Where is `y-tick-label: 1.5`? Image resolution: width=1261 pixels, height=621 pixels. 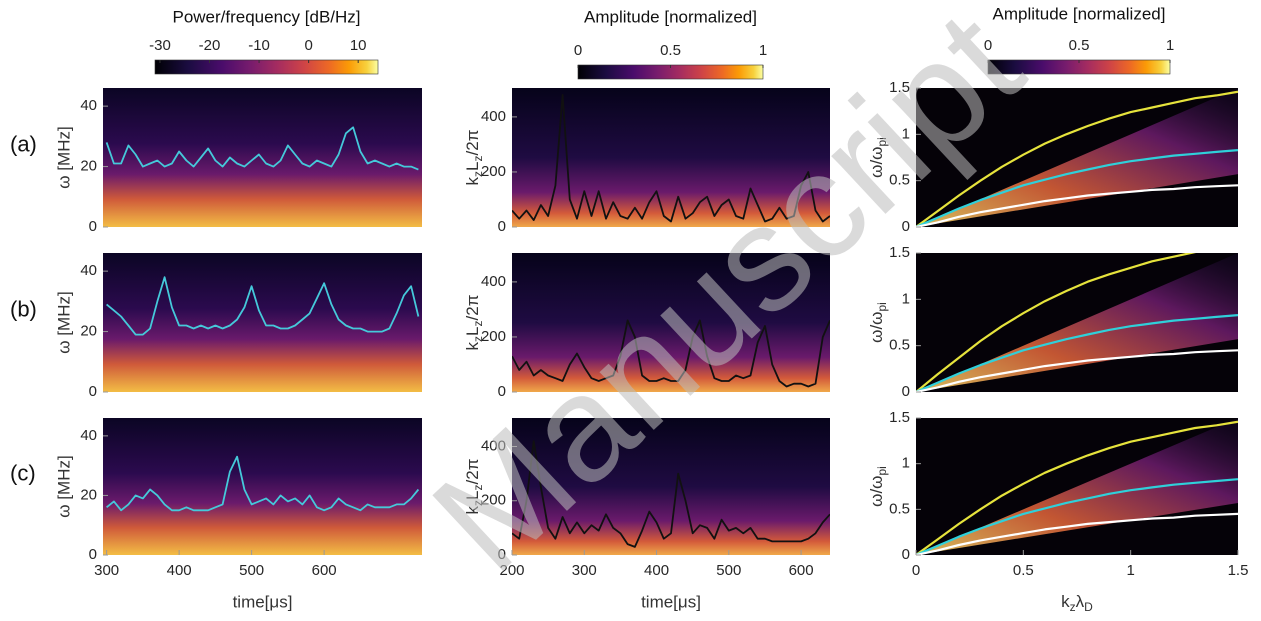 y-tick-label: 1.5 is located at coordinates (899, 252).